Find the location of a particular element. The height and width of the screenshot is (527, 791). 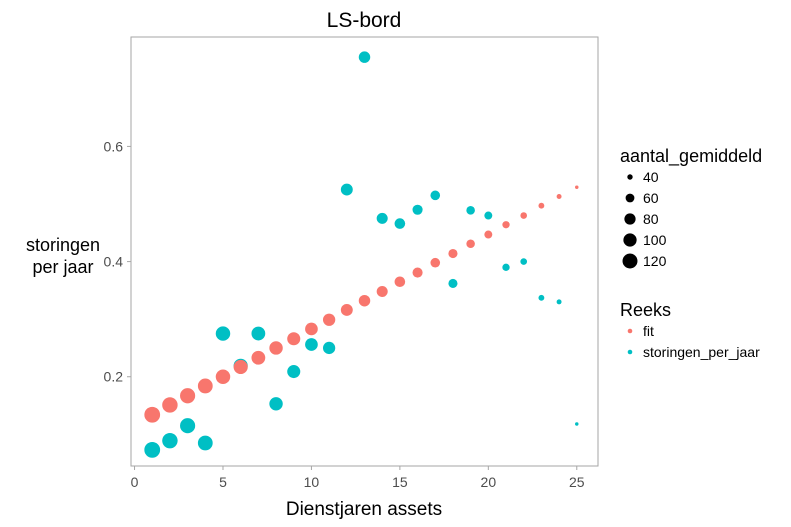

color-legend-title: Reeks is located at coordinates (645, 310).